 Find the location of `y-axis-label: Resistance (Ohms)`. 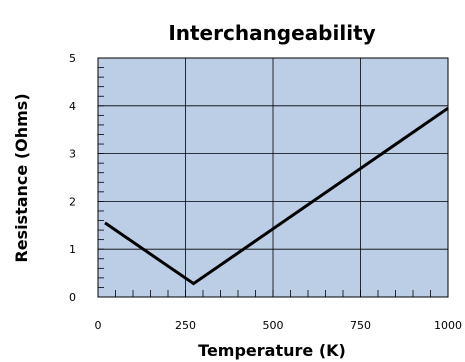

y-axis-label: Resistance (Ohms) is located at coordinates (21, 177).